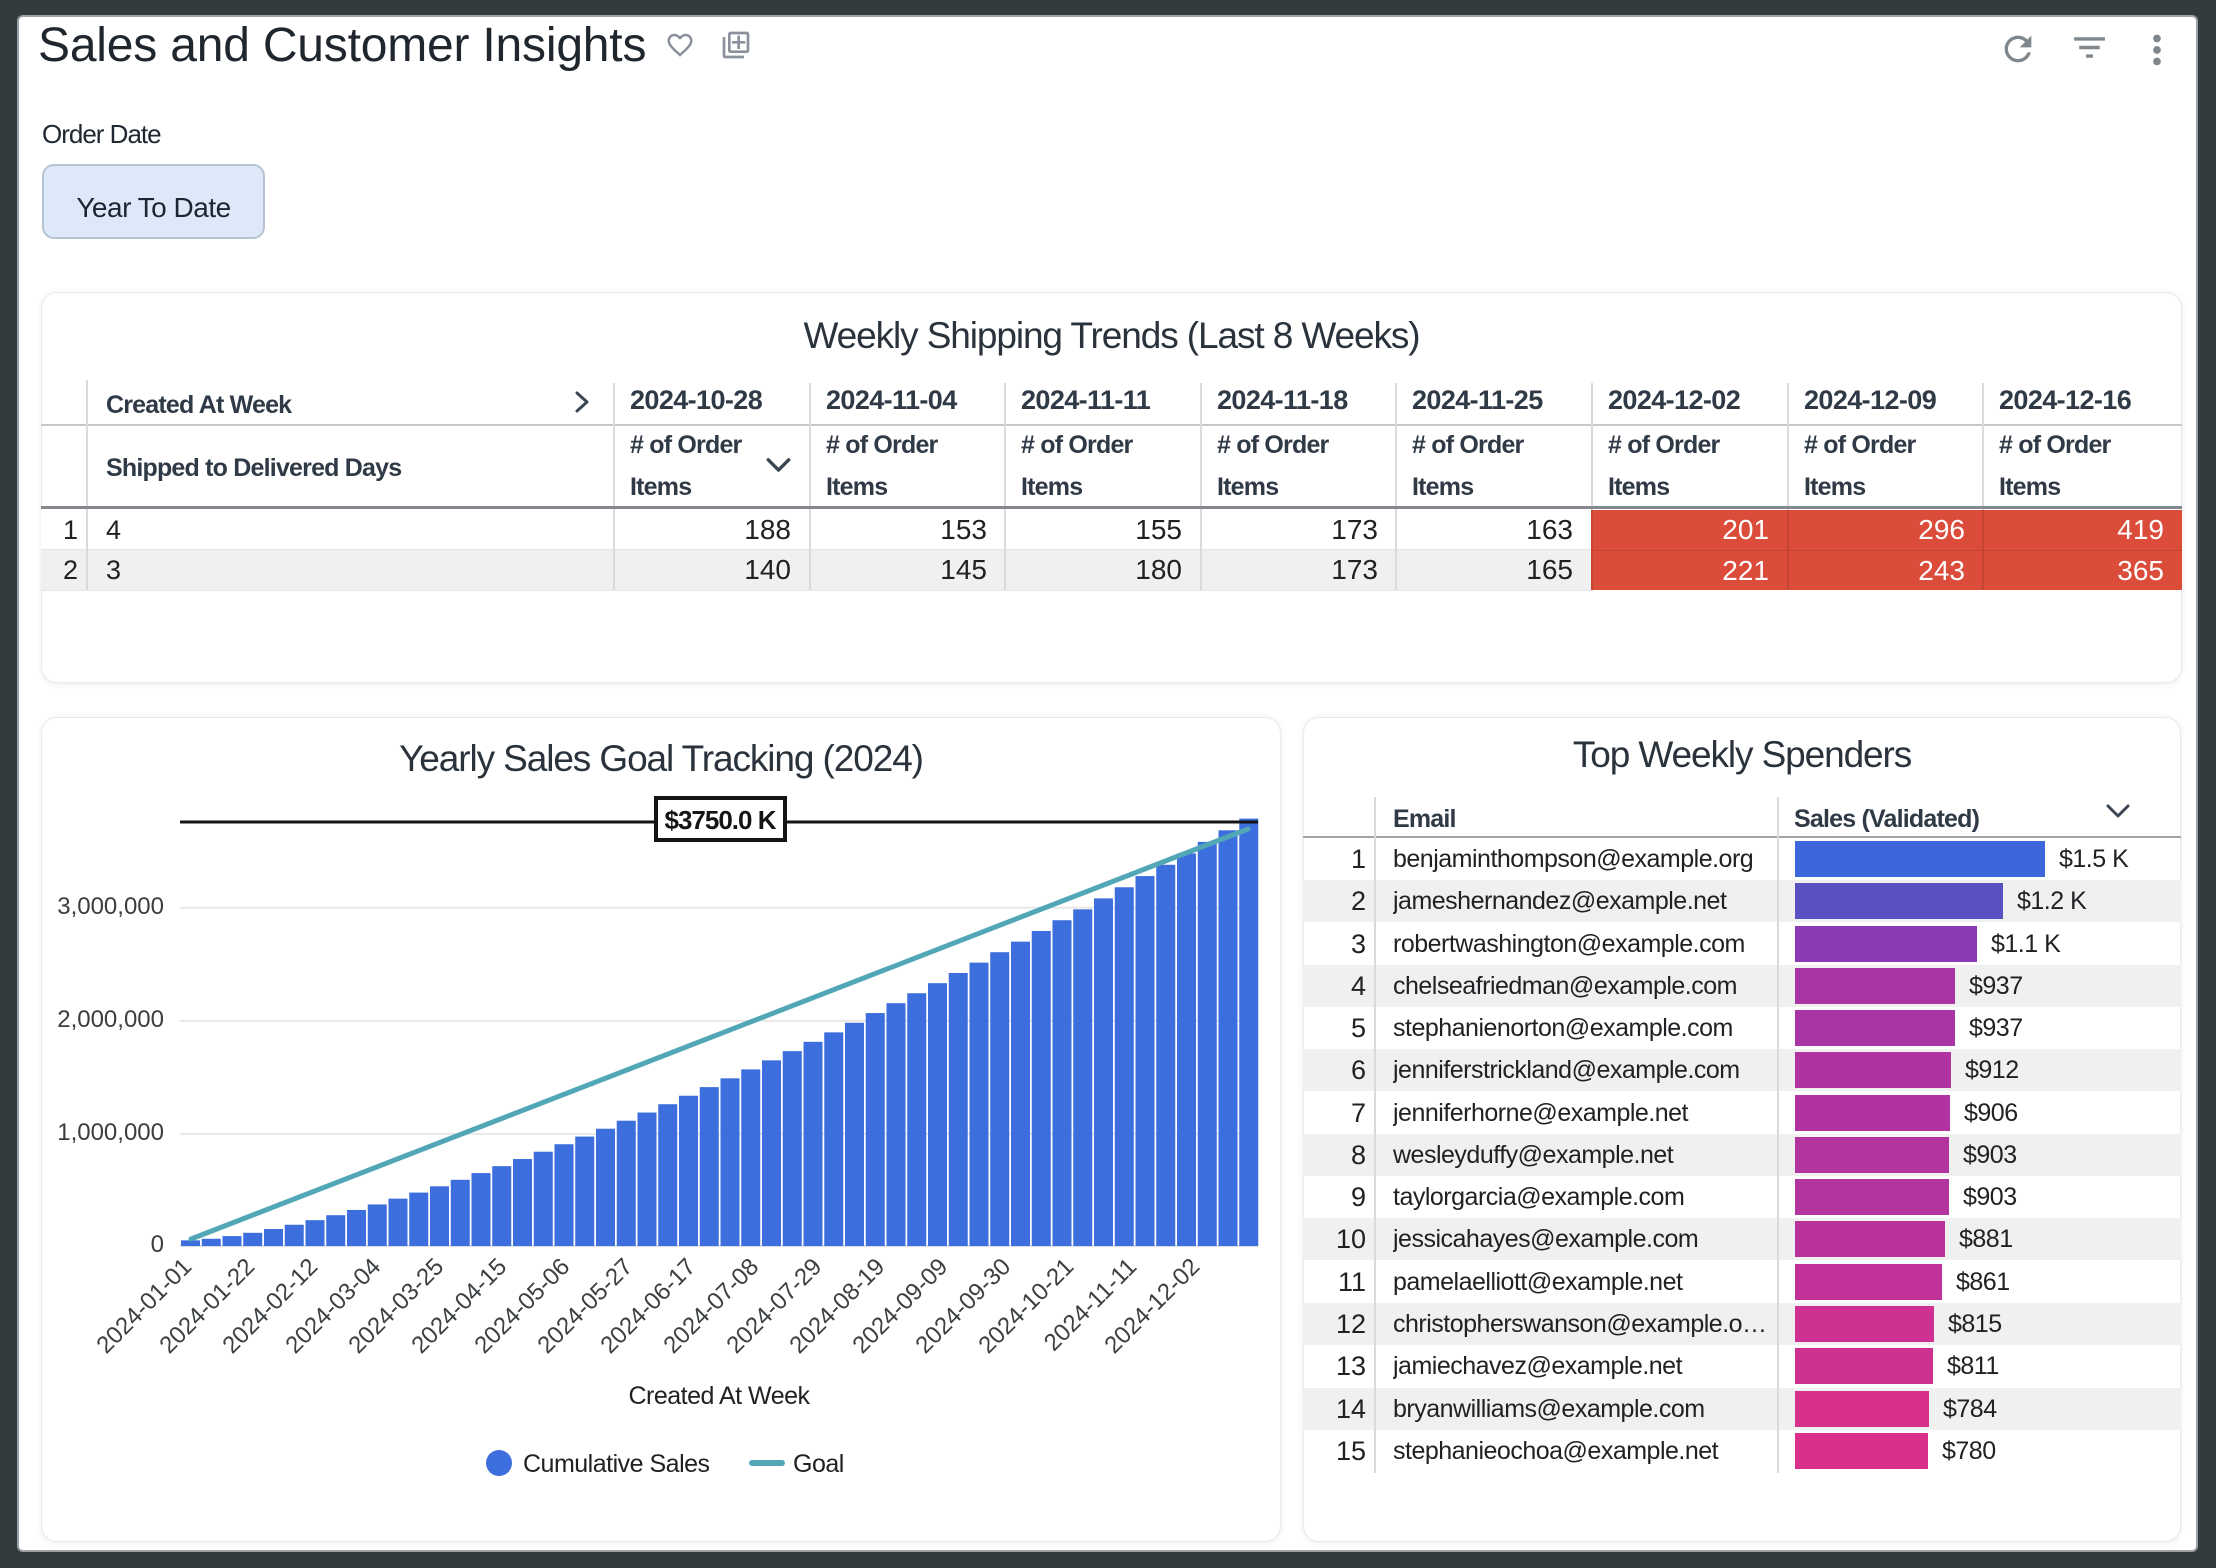 Image resolution: width=2216 pixels, height=1568 pixels. Describe the element at coordinates (110, 1019) in the screenshot. I see `svg-text: 2,000,000` at that location.